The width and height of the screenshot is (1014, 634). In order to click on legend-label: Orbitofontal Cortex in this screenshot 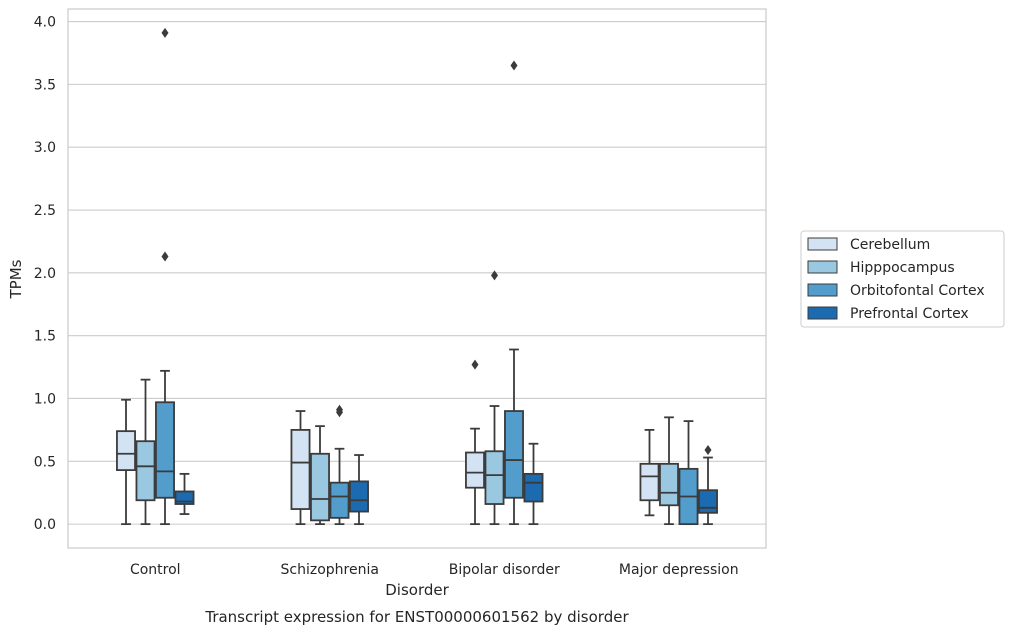, I will do `click(917, 291)`.